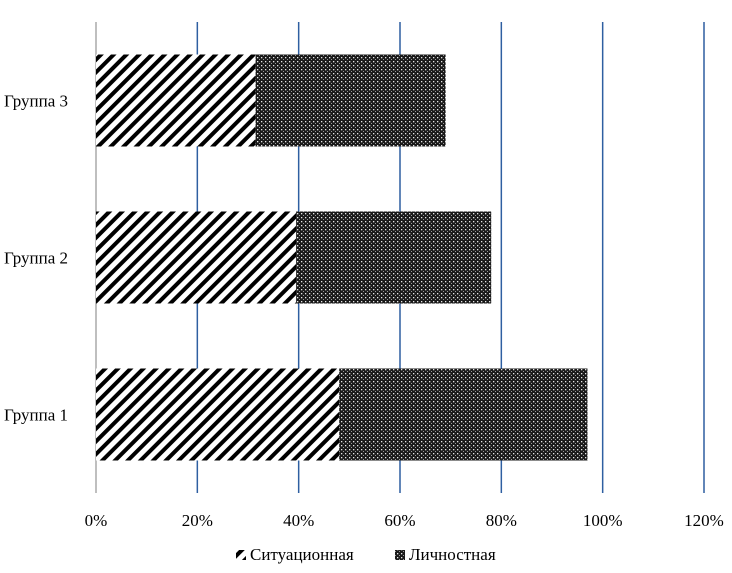 The image size is (732, 573). I want to click on category-label: Группа 3, so click(36, 101).